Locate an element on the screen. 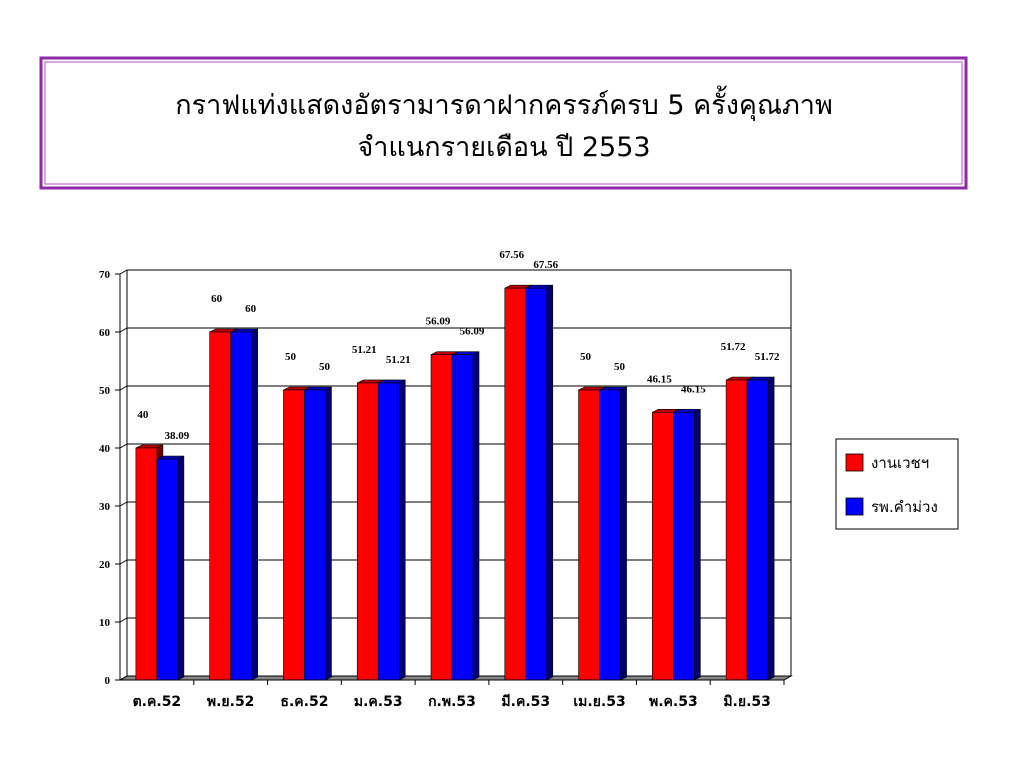 The image size is (1024, 768). x-tick-label: ต.ค.52 is located at coordinates (157, 702).